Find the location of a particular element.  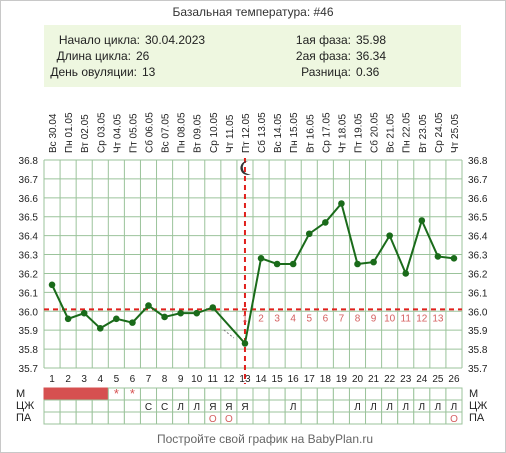

cycle-length-label: Длина цикла: is located at coordinates (94, 56).